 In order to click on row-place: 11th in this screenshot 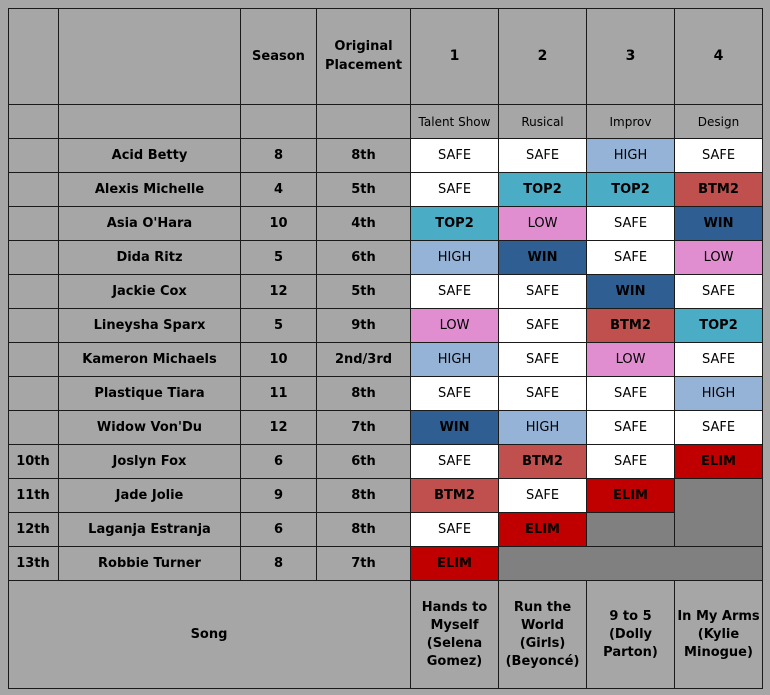, I will do `click(33, 496)`.